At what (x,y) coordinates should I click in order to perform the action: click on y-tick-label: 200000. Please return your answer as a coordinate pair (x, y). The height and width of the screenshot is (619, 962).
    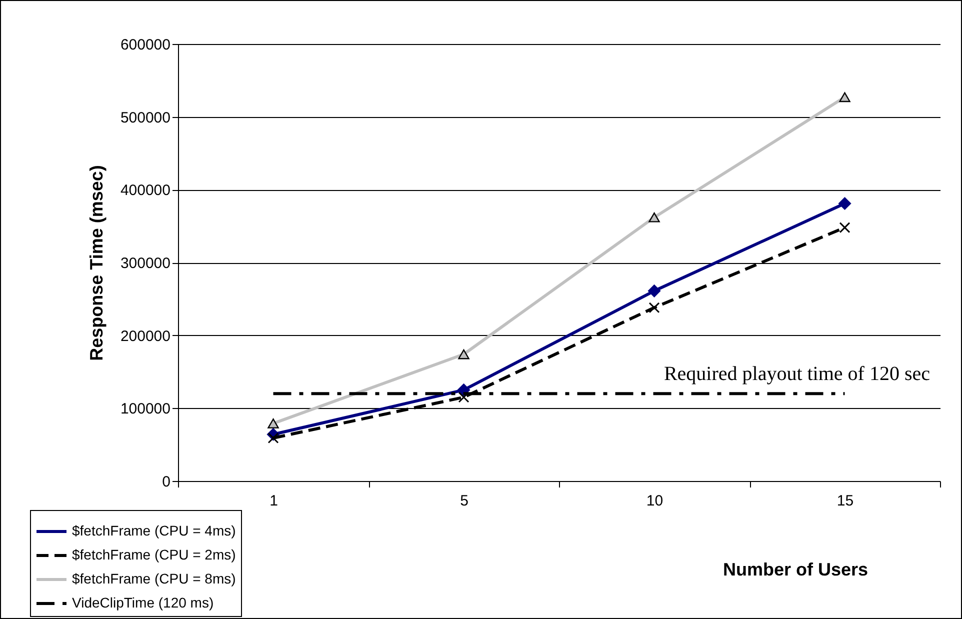
    Looking at the image, I should click on (145, 336).